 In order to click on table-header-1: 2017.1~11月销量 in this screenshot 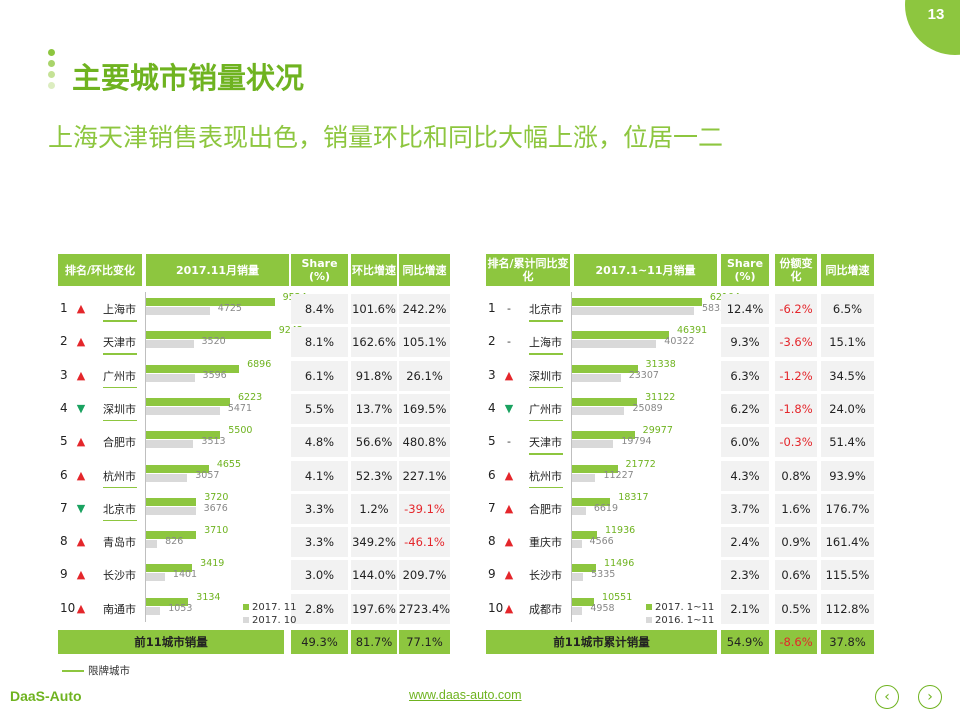, I will do `click(645, 270)`.